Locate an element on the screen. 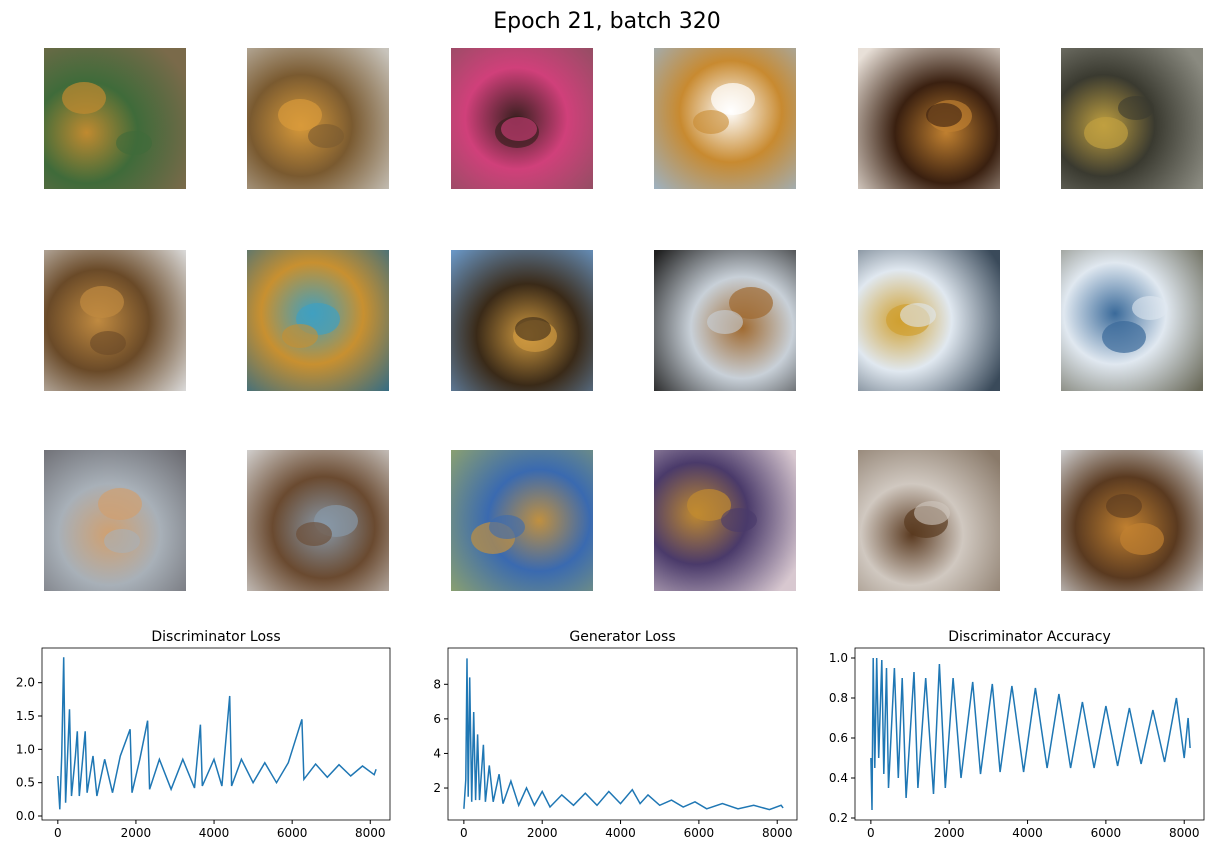 The image size is (1214, 853). y-tick-label: 0.2 is located at coordinates (838, 818).